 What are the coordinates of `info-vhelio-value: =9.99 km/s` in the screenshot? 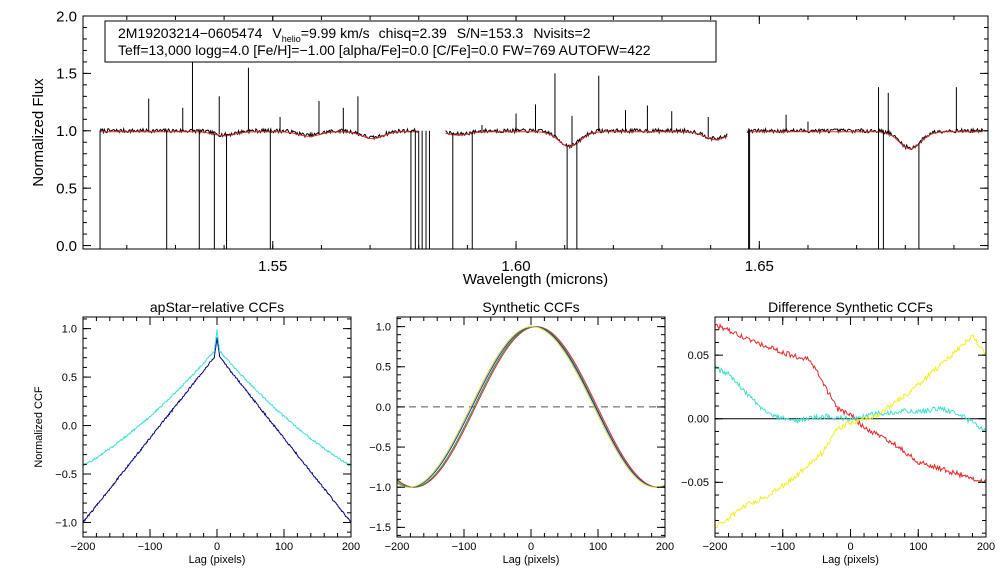 It's located at (335, 33).